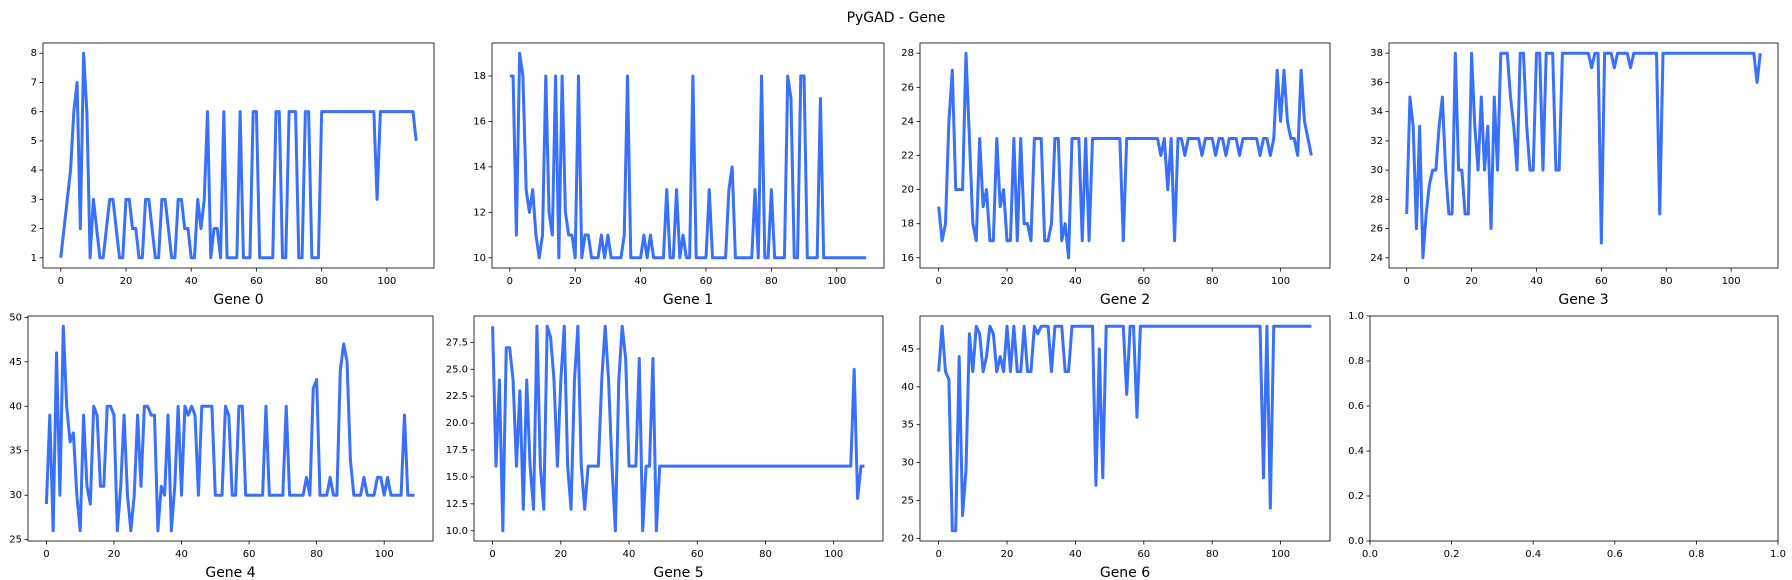  I want to click on y-tick-label: 25.0, so click(457, 369).